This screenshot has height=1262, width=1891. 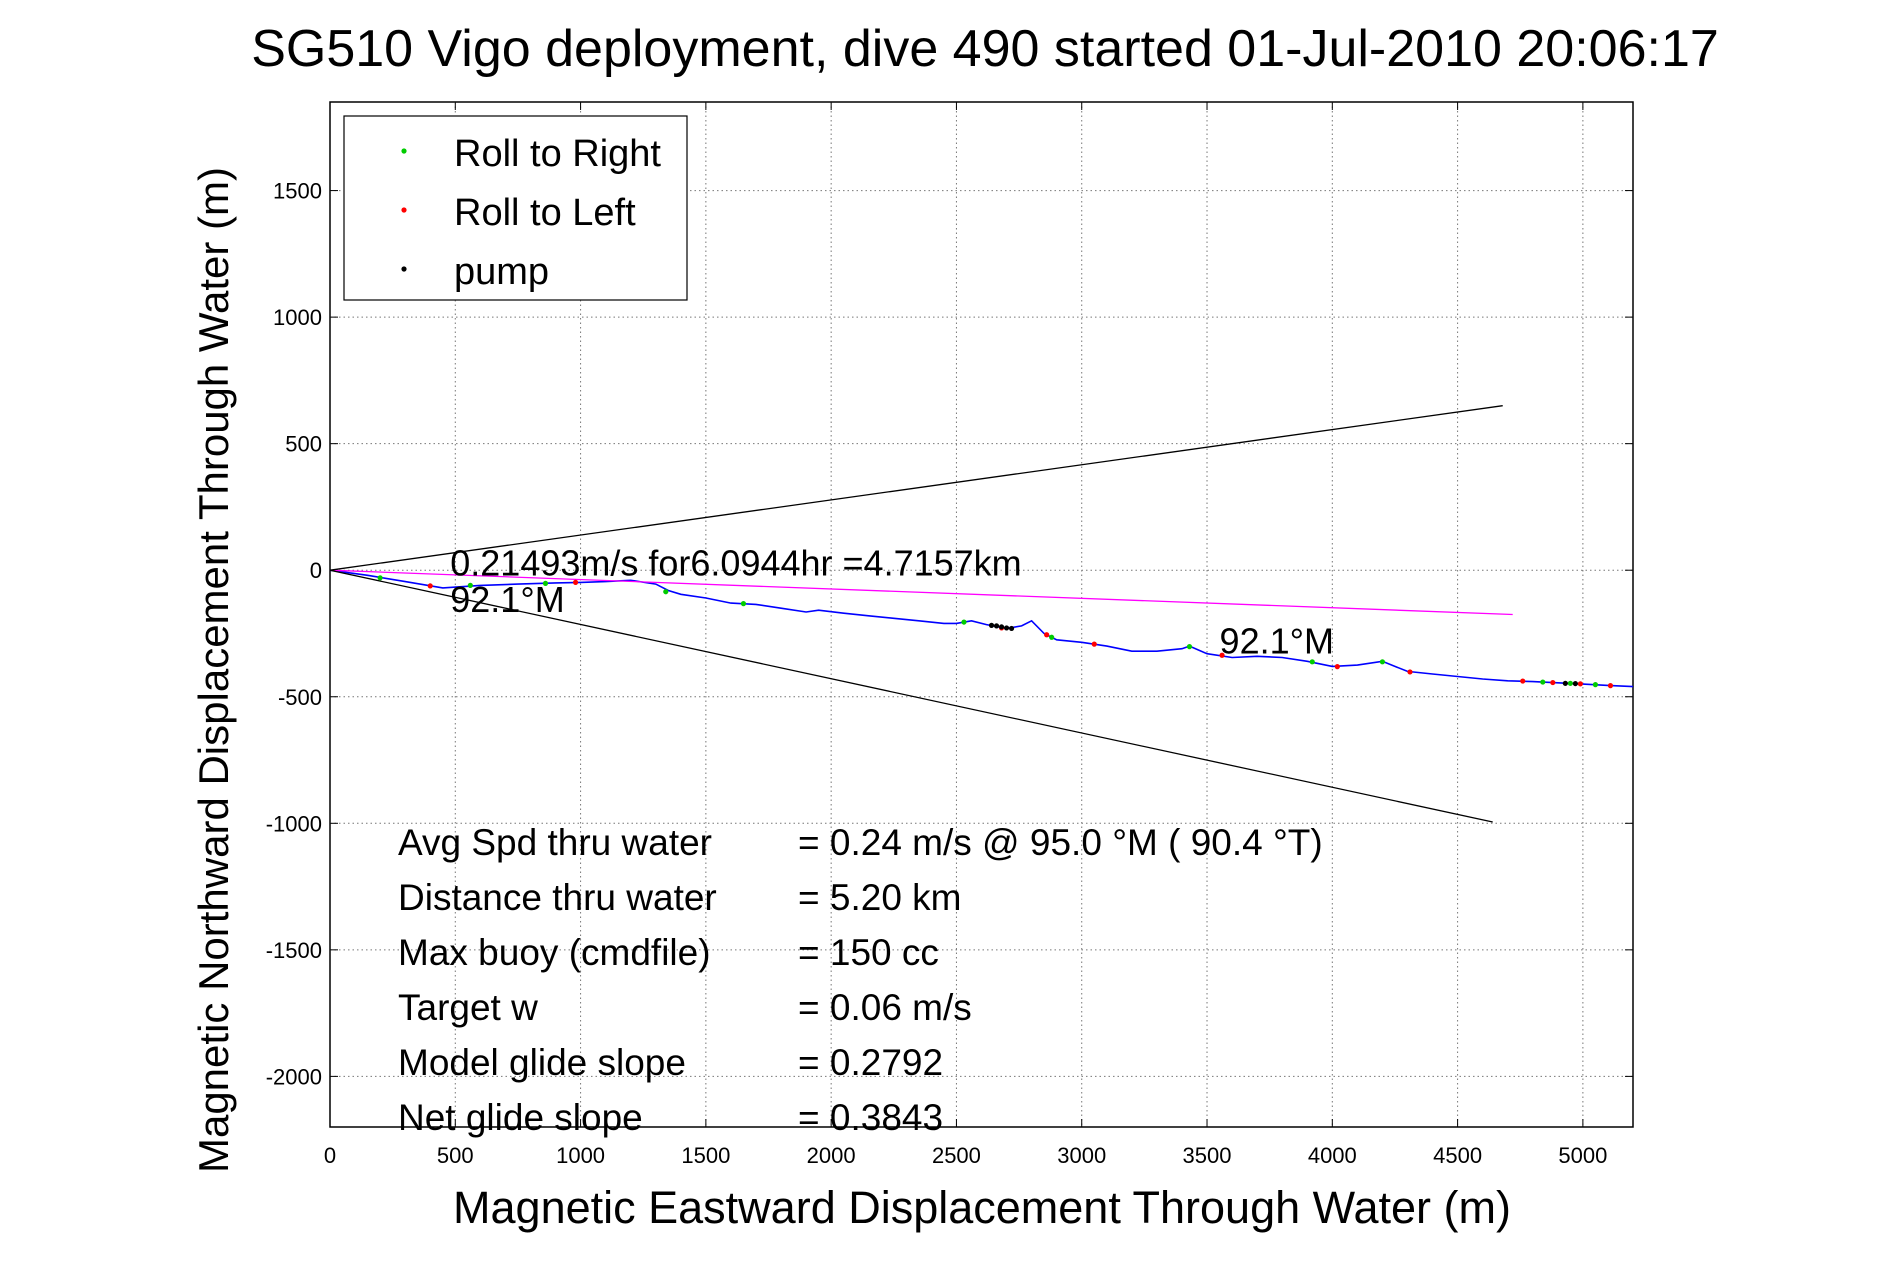 I want to click on x-tick-label: 500, so click(x=455, y=1155).